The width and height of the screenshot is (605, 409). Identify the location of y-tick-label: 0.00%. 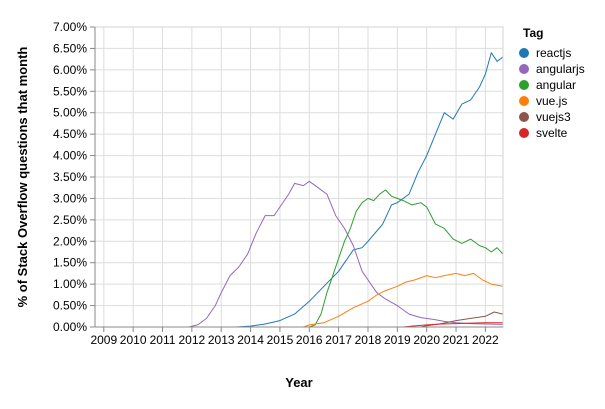
(70, 327).